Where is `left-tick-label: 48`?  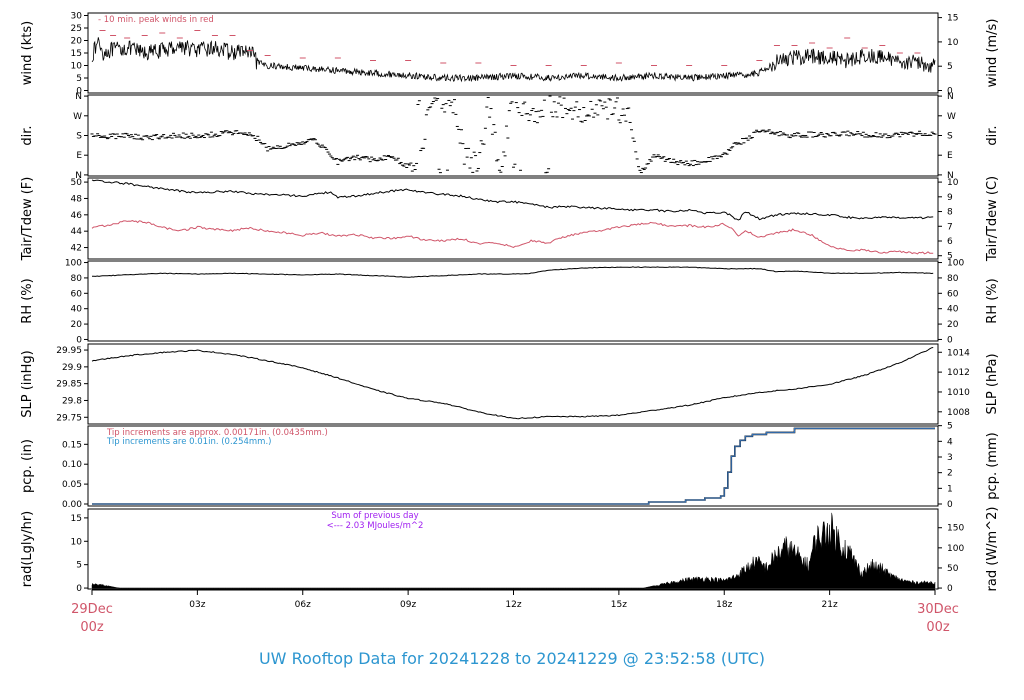 left-tick-label: 48 is located at coordinates (77, 199).